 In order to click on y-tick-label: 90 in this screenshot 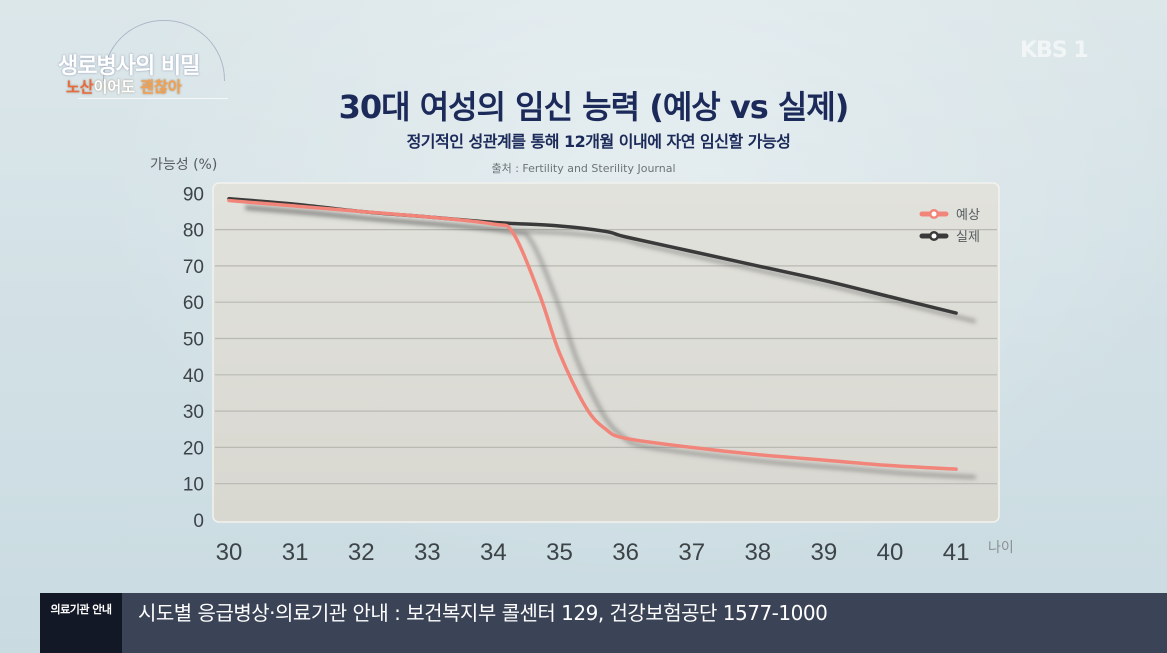, I will do `click(193, 194)`.